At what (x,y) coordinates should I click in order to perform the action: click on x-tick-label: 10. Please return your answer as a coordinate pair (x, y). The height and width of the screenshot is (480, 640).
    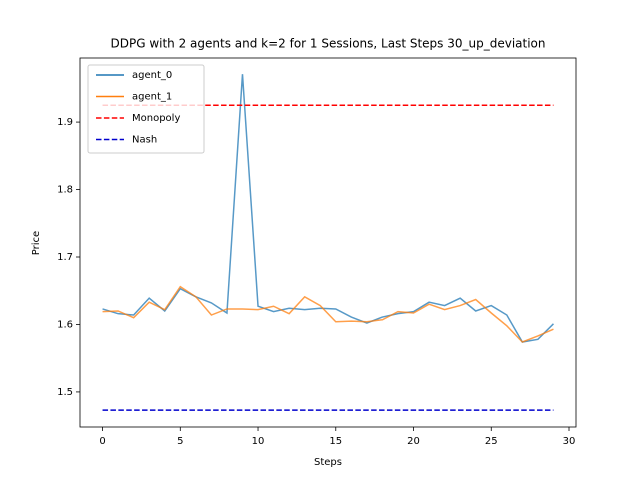
    Looking at the image, I should click on (258, 441).